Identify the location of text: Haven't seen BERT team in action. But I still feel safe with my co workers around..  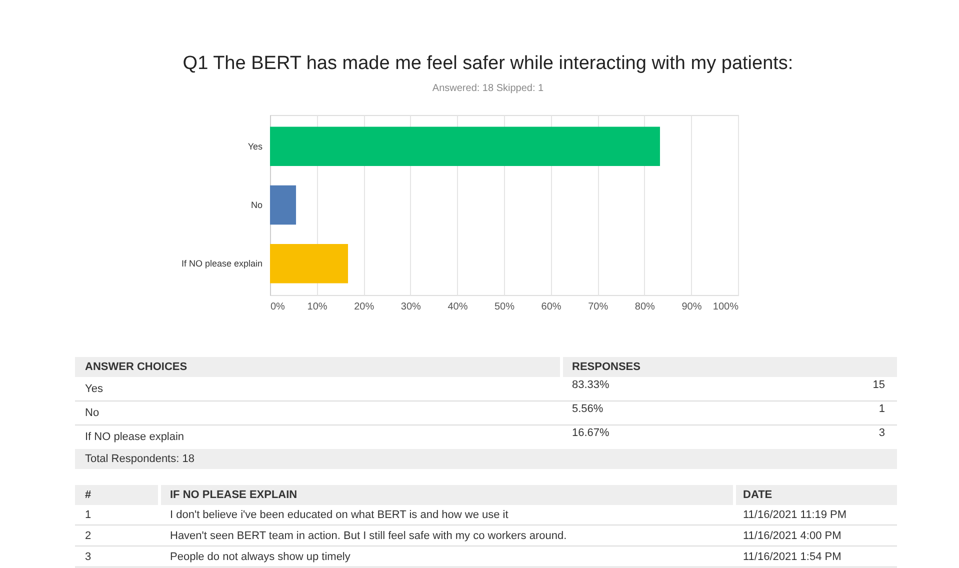
(368, 536).